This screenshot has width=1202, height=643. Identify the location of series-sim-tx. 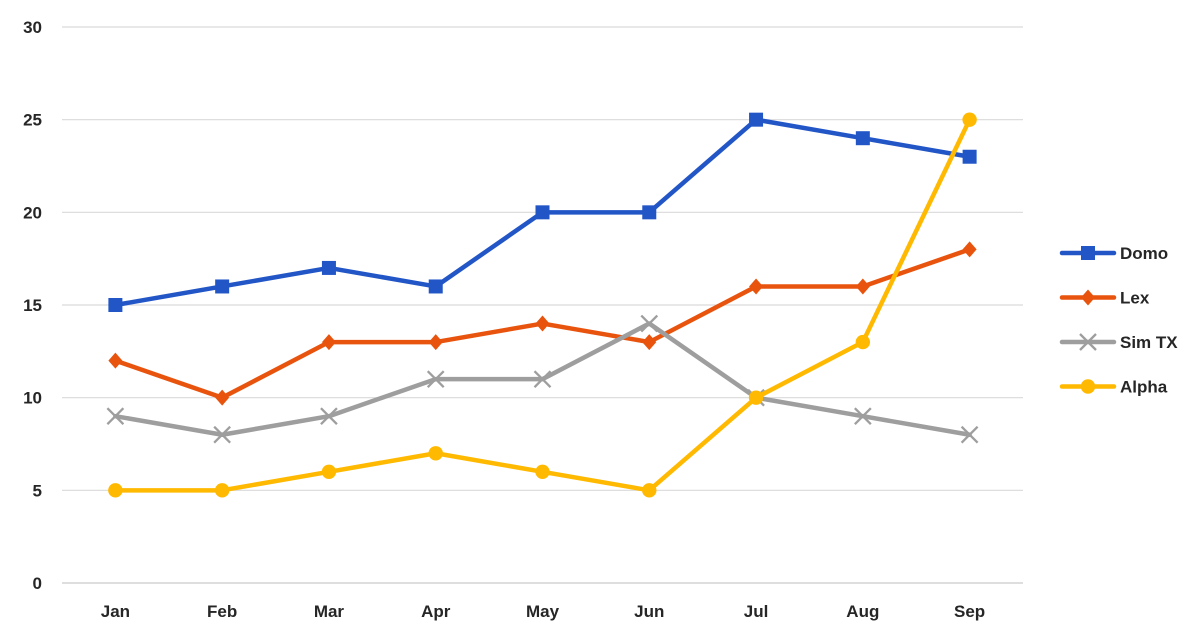
(542, 379).